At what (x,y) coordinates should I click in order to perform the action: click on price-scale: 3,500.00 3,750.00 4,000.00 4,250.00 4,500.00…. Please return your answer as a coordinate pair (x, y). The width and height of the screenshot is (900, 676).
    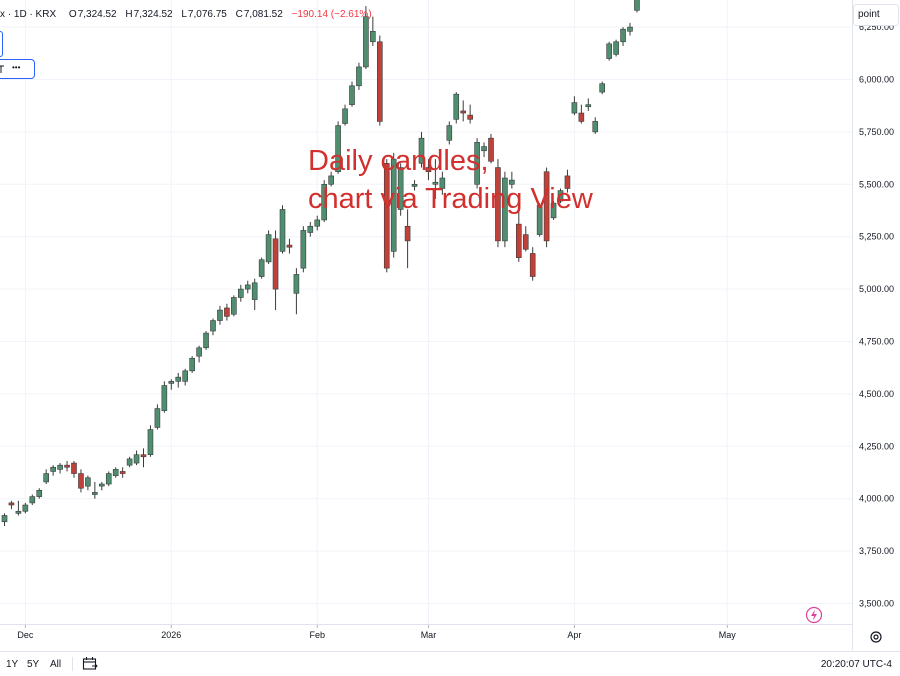
    Looking at the image, I should click on (876, 325).